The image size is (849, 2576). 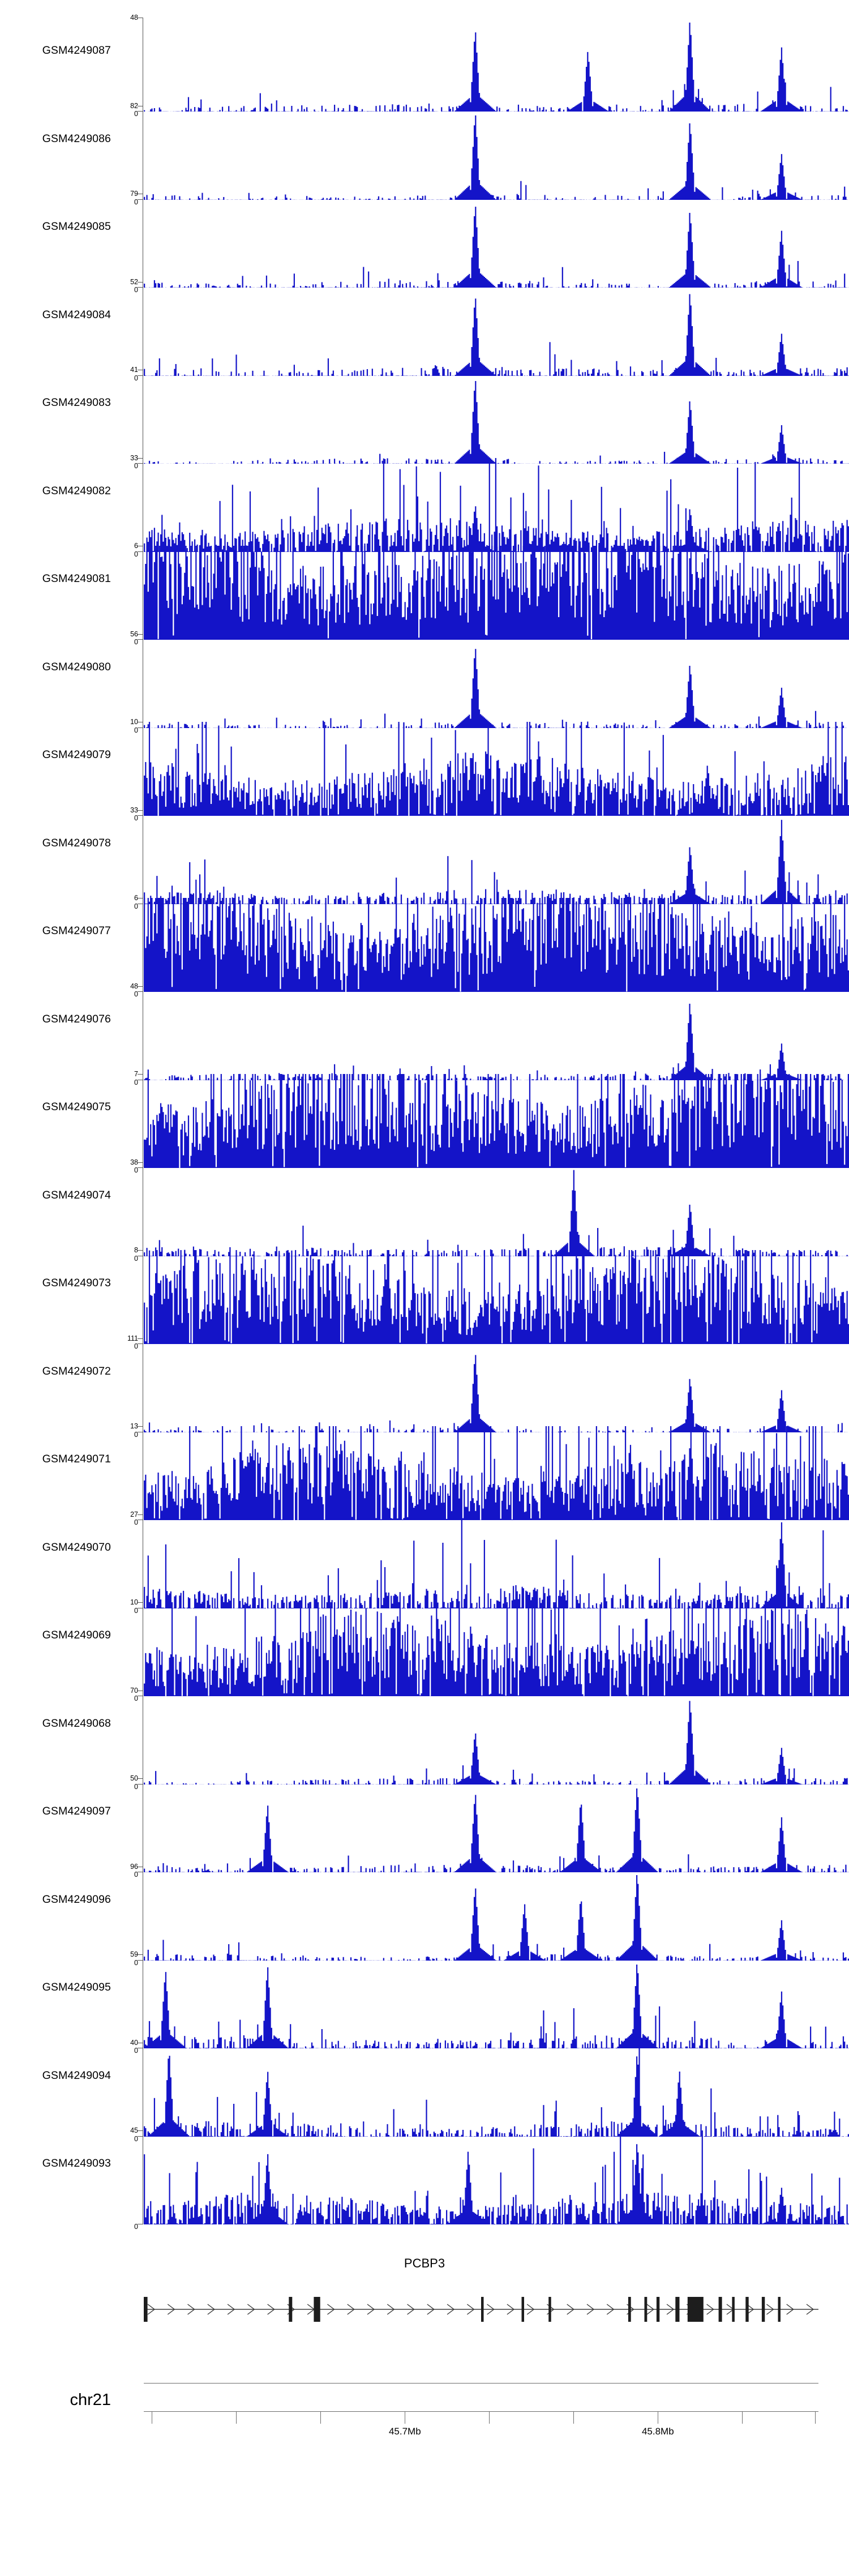 What do you see at coordinates (76, 1635) in the screenshot?
I see `track-sample-label: GSM4249069` at bounding box center [76, 1635].